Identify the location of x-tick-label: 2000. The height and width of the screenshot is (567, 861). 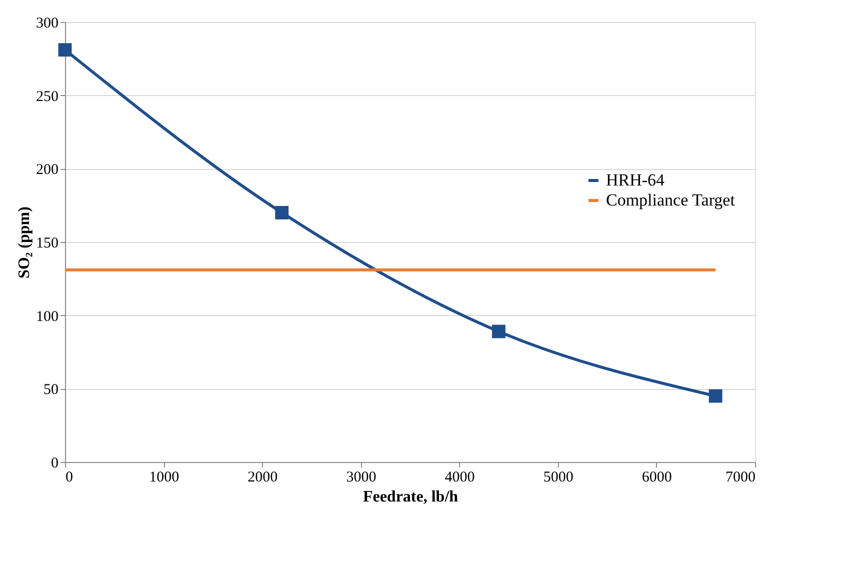
(263, 478).